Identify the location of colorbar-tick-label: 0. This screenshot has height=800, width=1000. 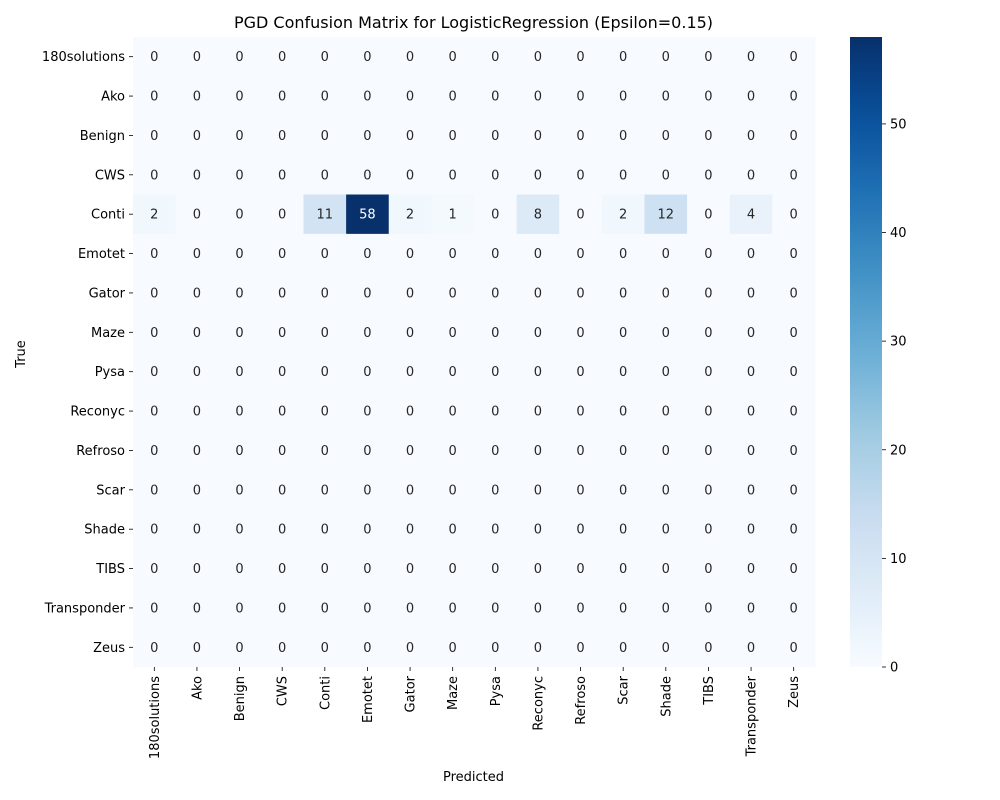
(894, 668).